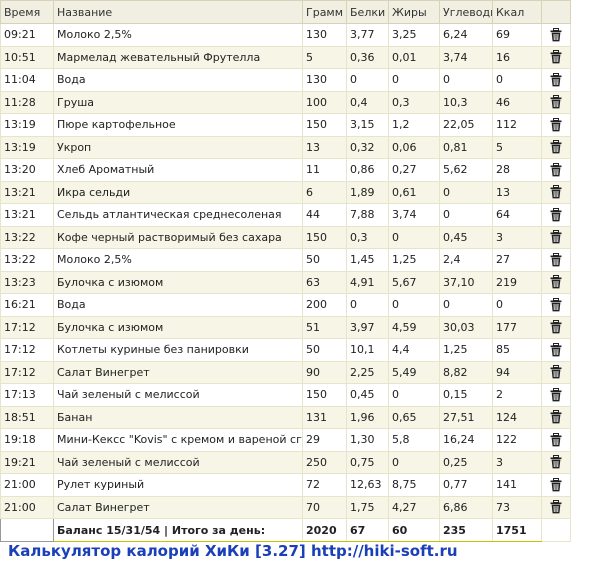  What do you see at coordinates (367, 102) in the screenshot?
I see `cell-protein: 0,4` at bounding box center [367, 102].